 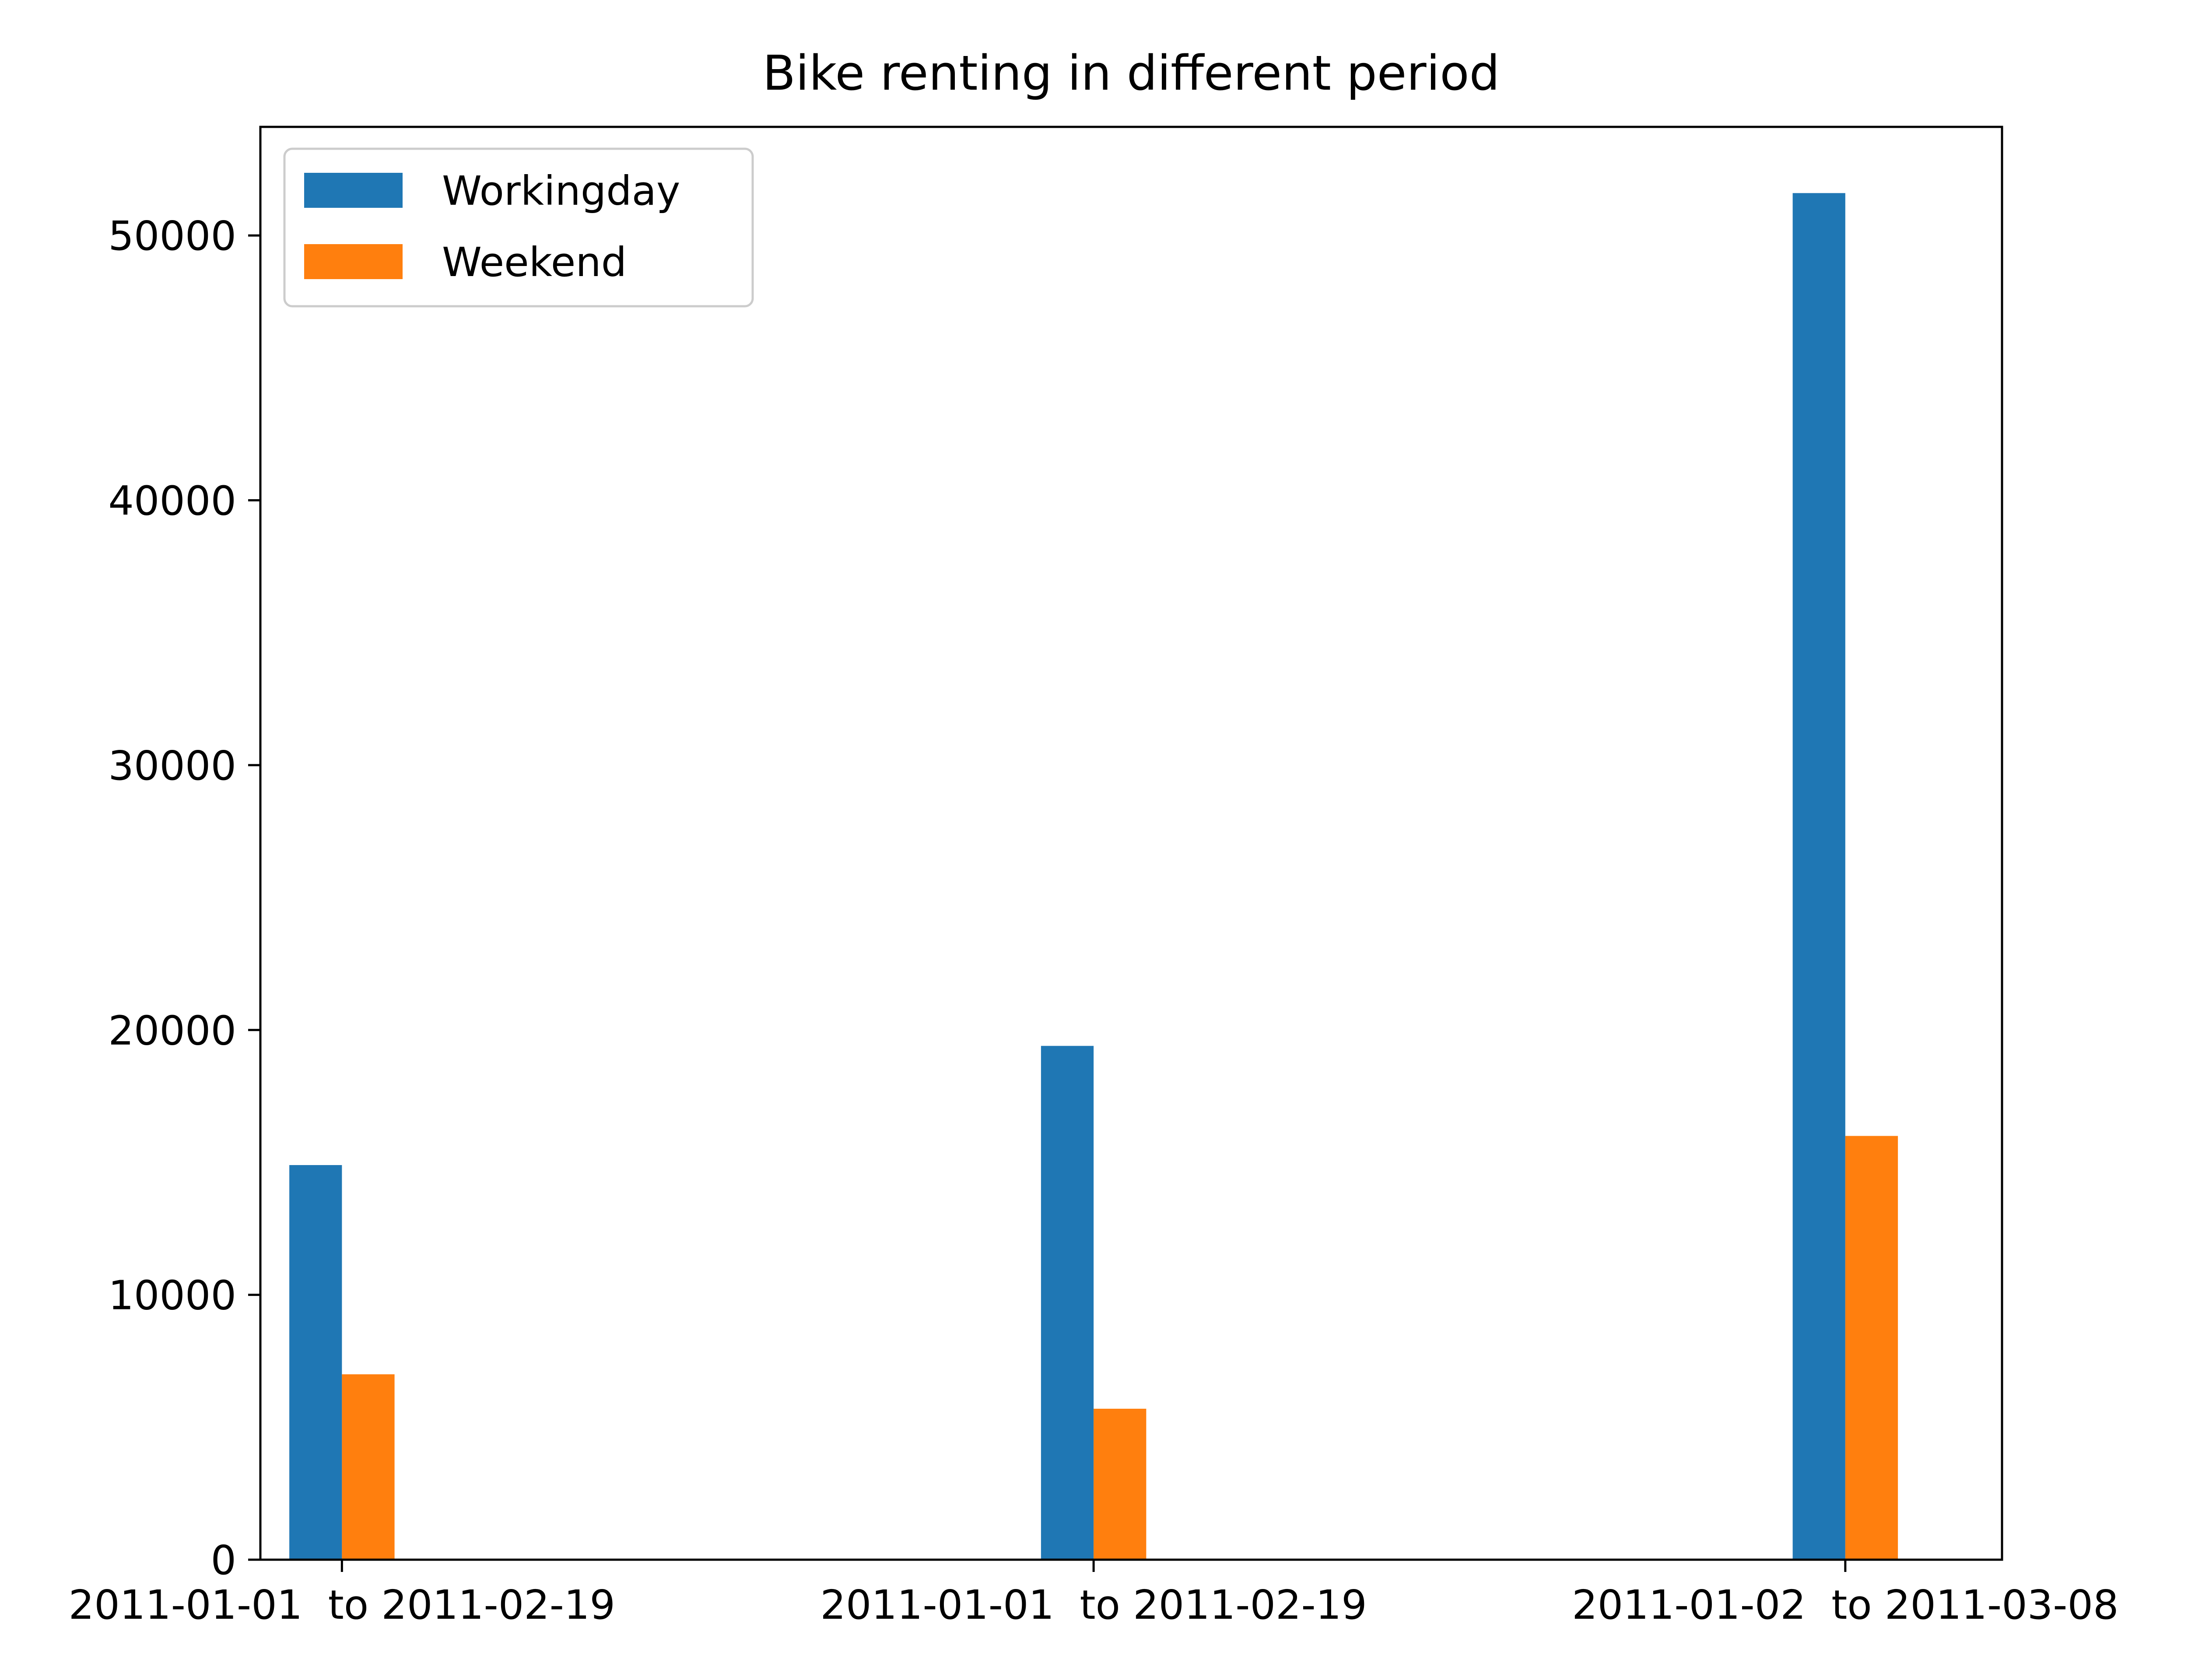 What do you see at coordinates (172, 1295) in the screenshot?
I see `y-tick-label: 10000` at bounding box center [172, 1295].